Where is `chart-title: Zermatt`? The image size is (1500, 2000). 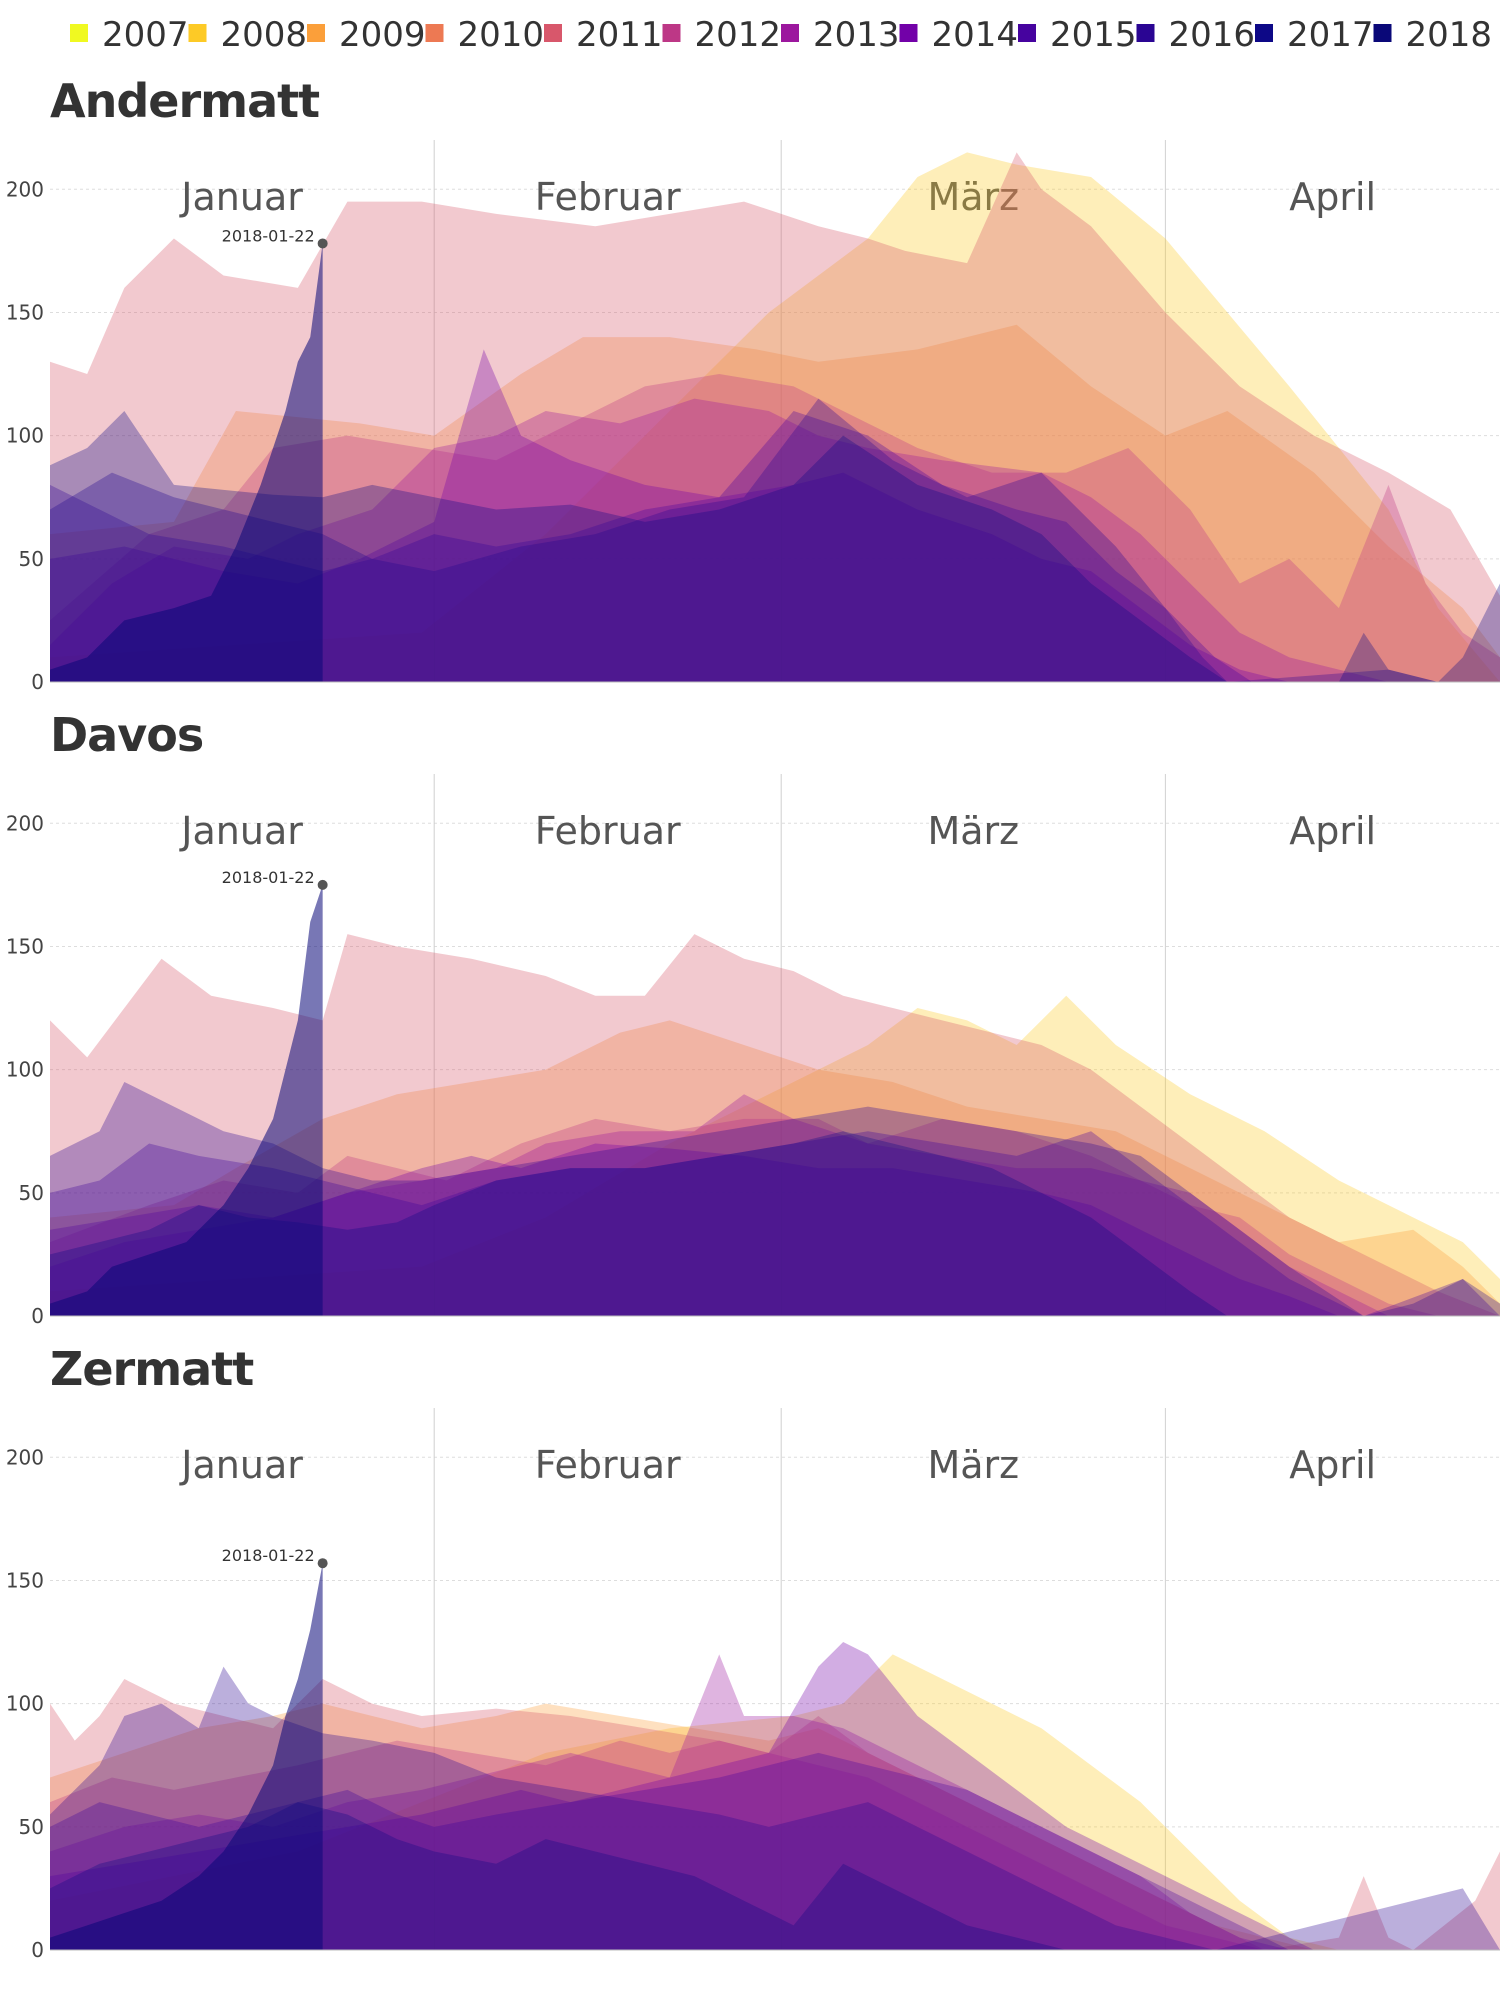
chart-title: Zermatt is located at coordinates (152, 1369).